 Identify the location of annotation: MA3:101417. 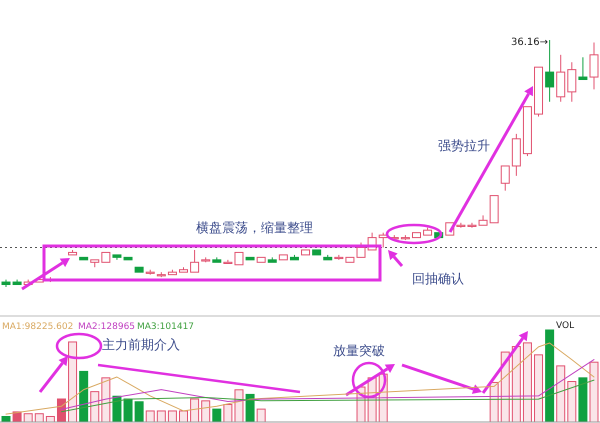
(165, 327).